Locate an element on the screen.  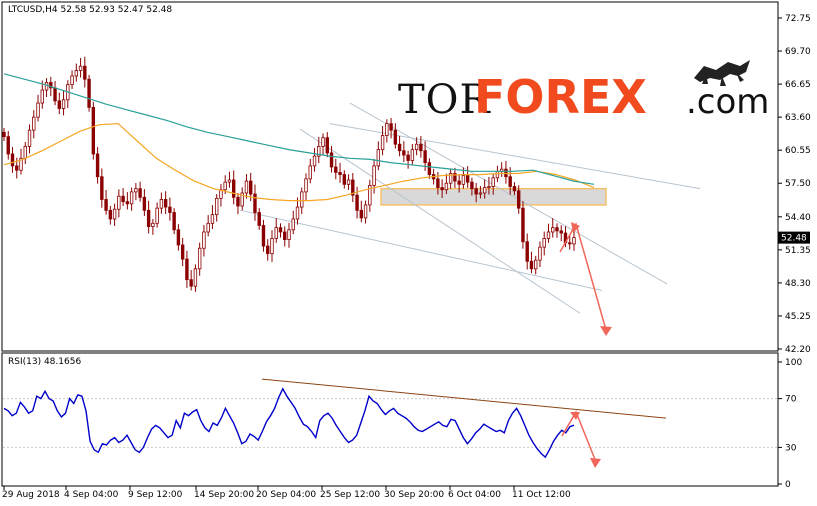
x-tick-label: 4 Sep 04:00 is located at coordinates (91, 495).